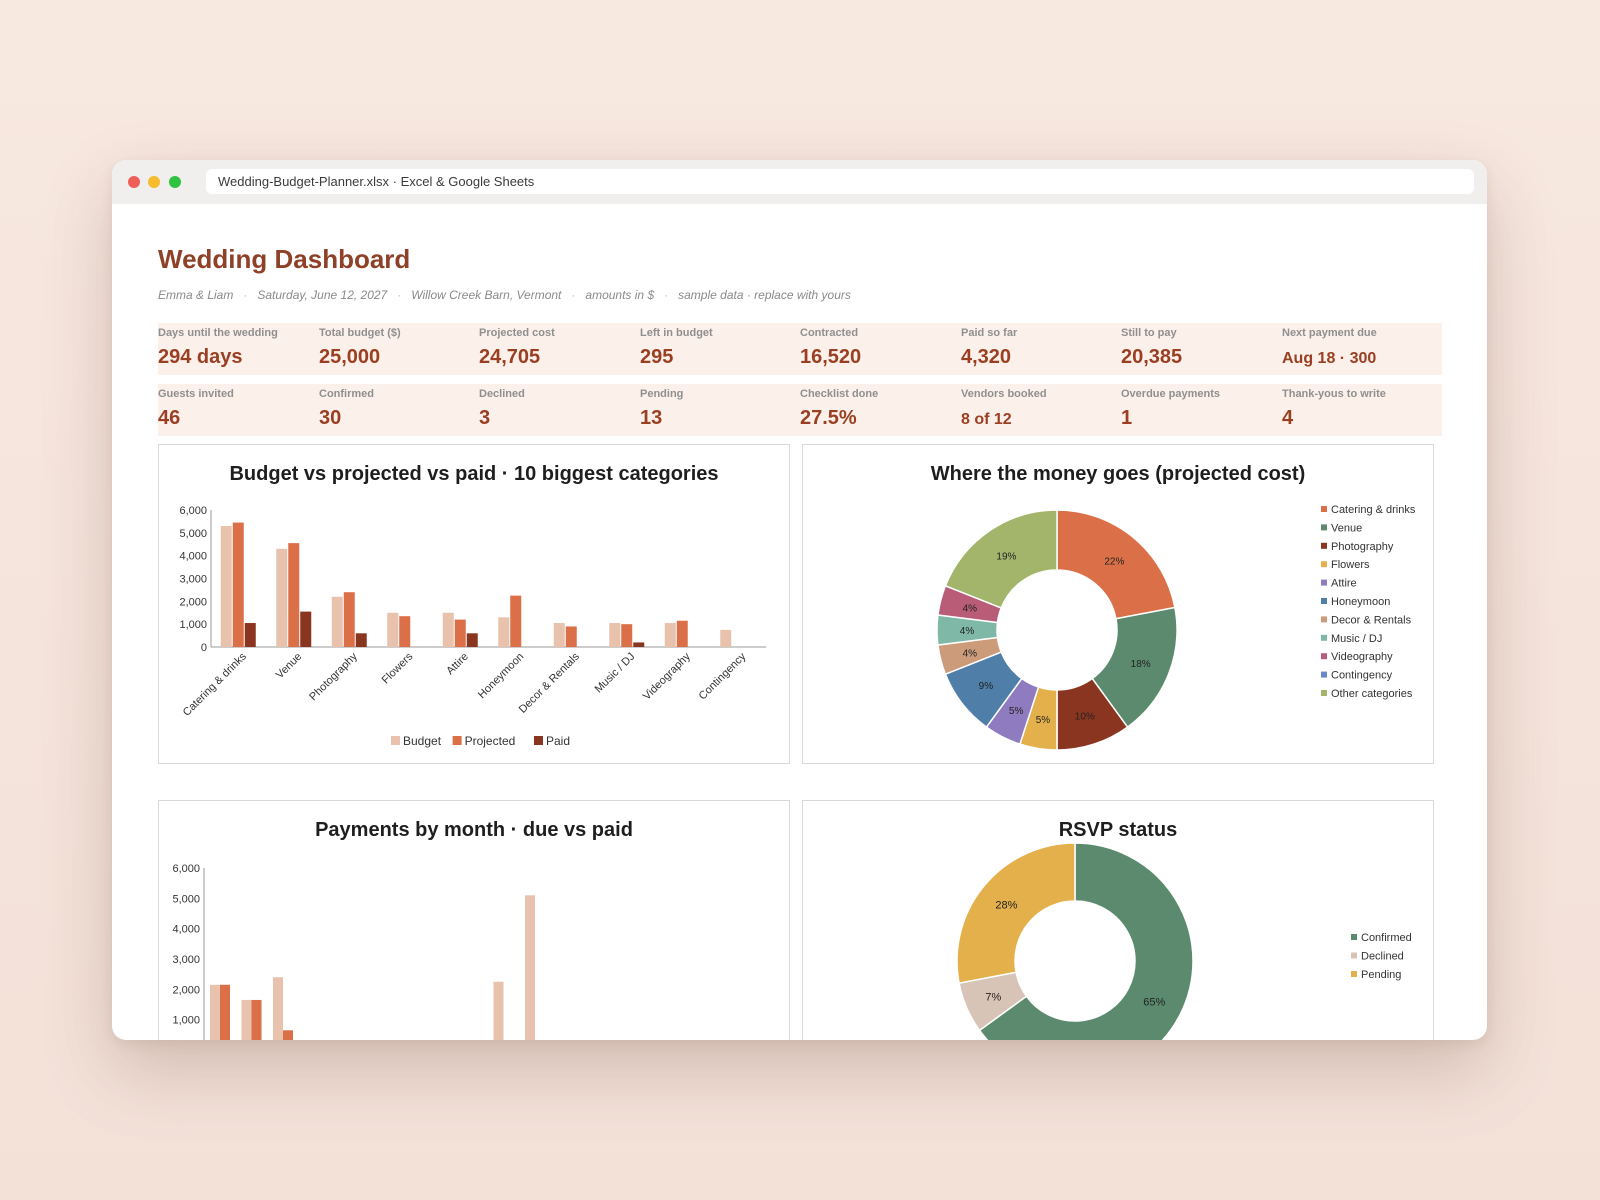 This screenshot has width=1600, height=1200. What do you see at coordinates (839, 394) in the screenshot?
I see `kpi-label: Checklist done` at bounding box center [839, 394].